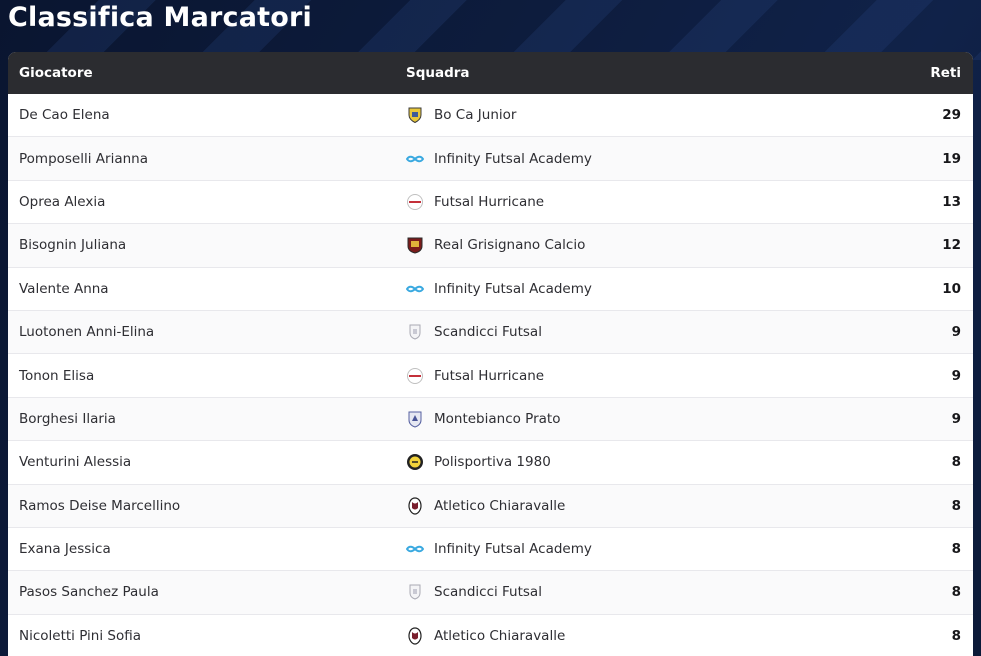  I want to click on player-name: Pasos Sanchez Paula, so click(89, 592).